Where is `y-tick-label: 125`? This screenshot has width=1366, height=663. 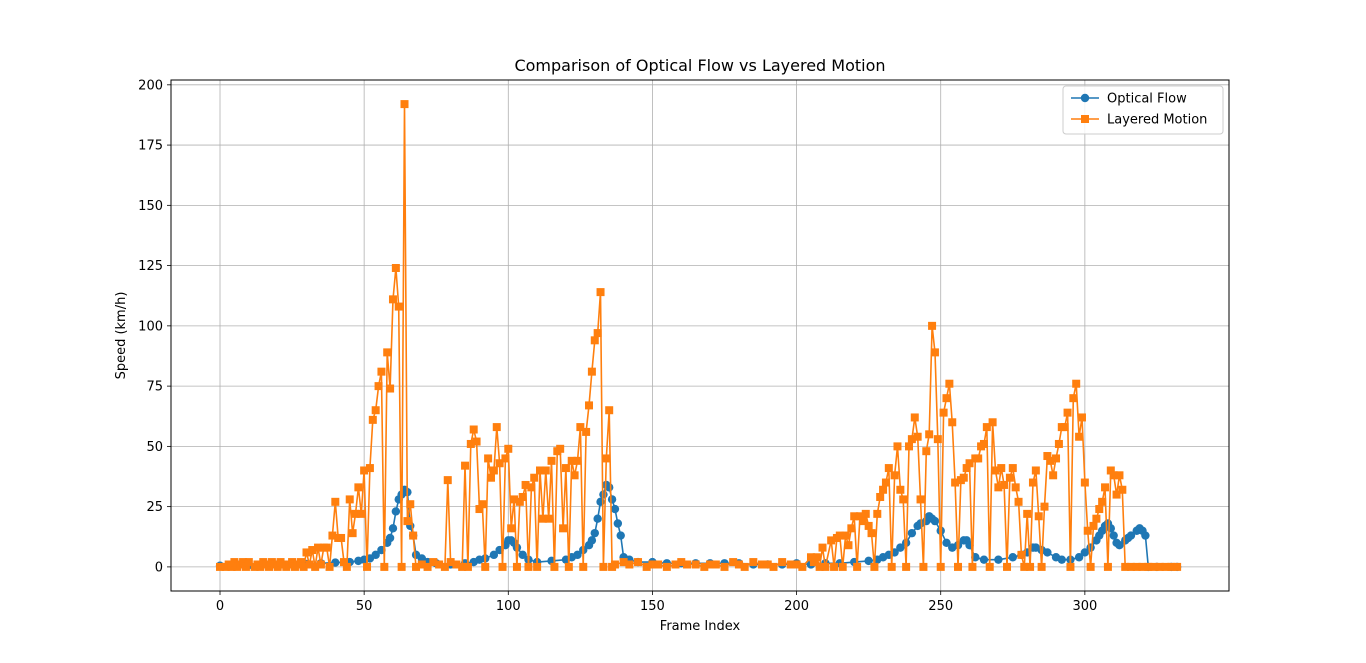
y-tick-label: 125 is located at coordinates (150, 266).